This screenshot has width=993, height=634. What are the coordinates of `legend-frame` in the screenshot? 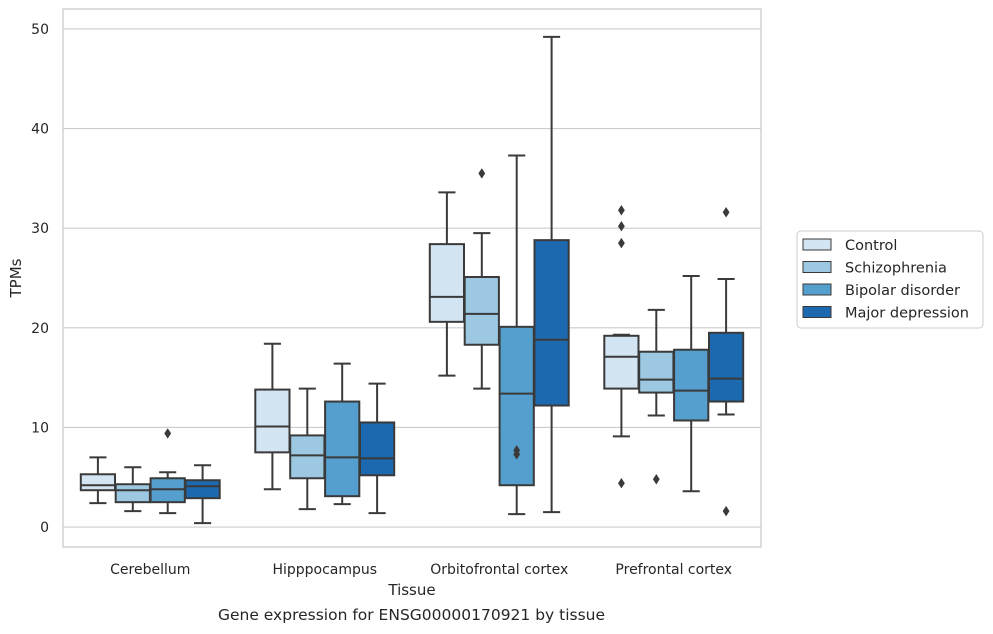 It's located at (890, 279).